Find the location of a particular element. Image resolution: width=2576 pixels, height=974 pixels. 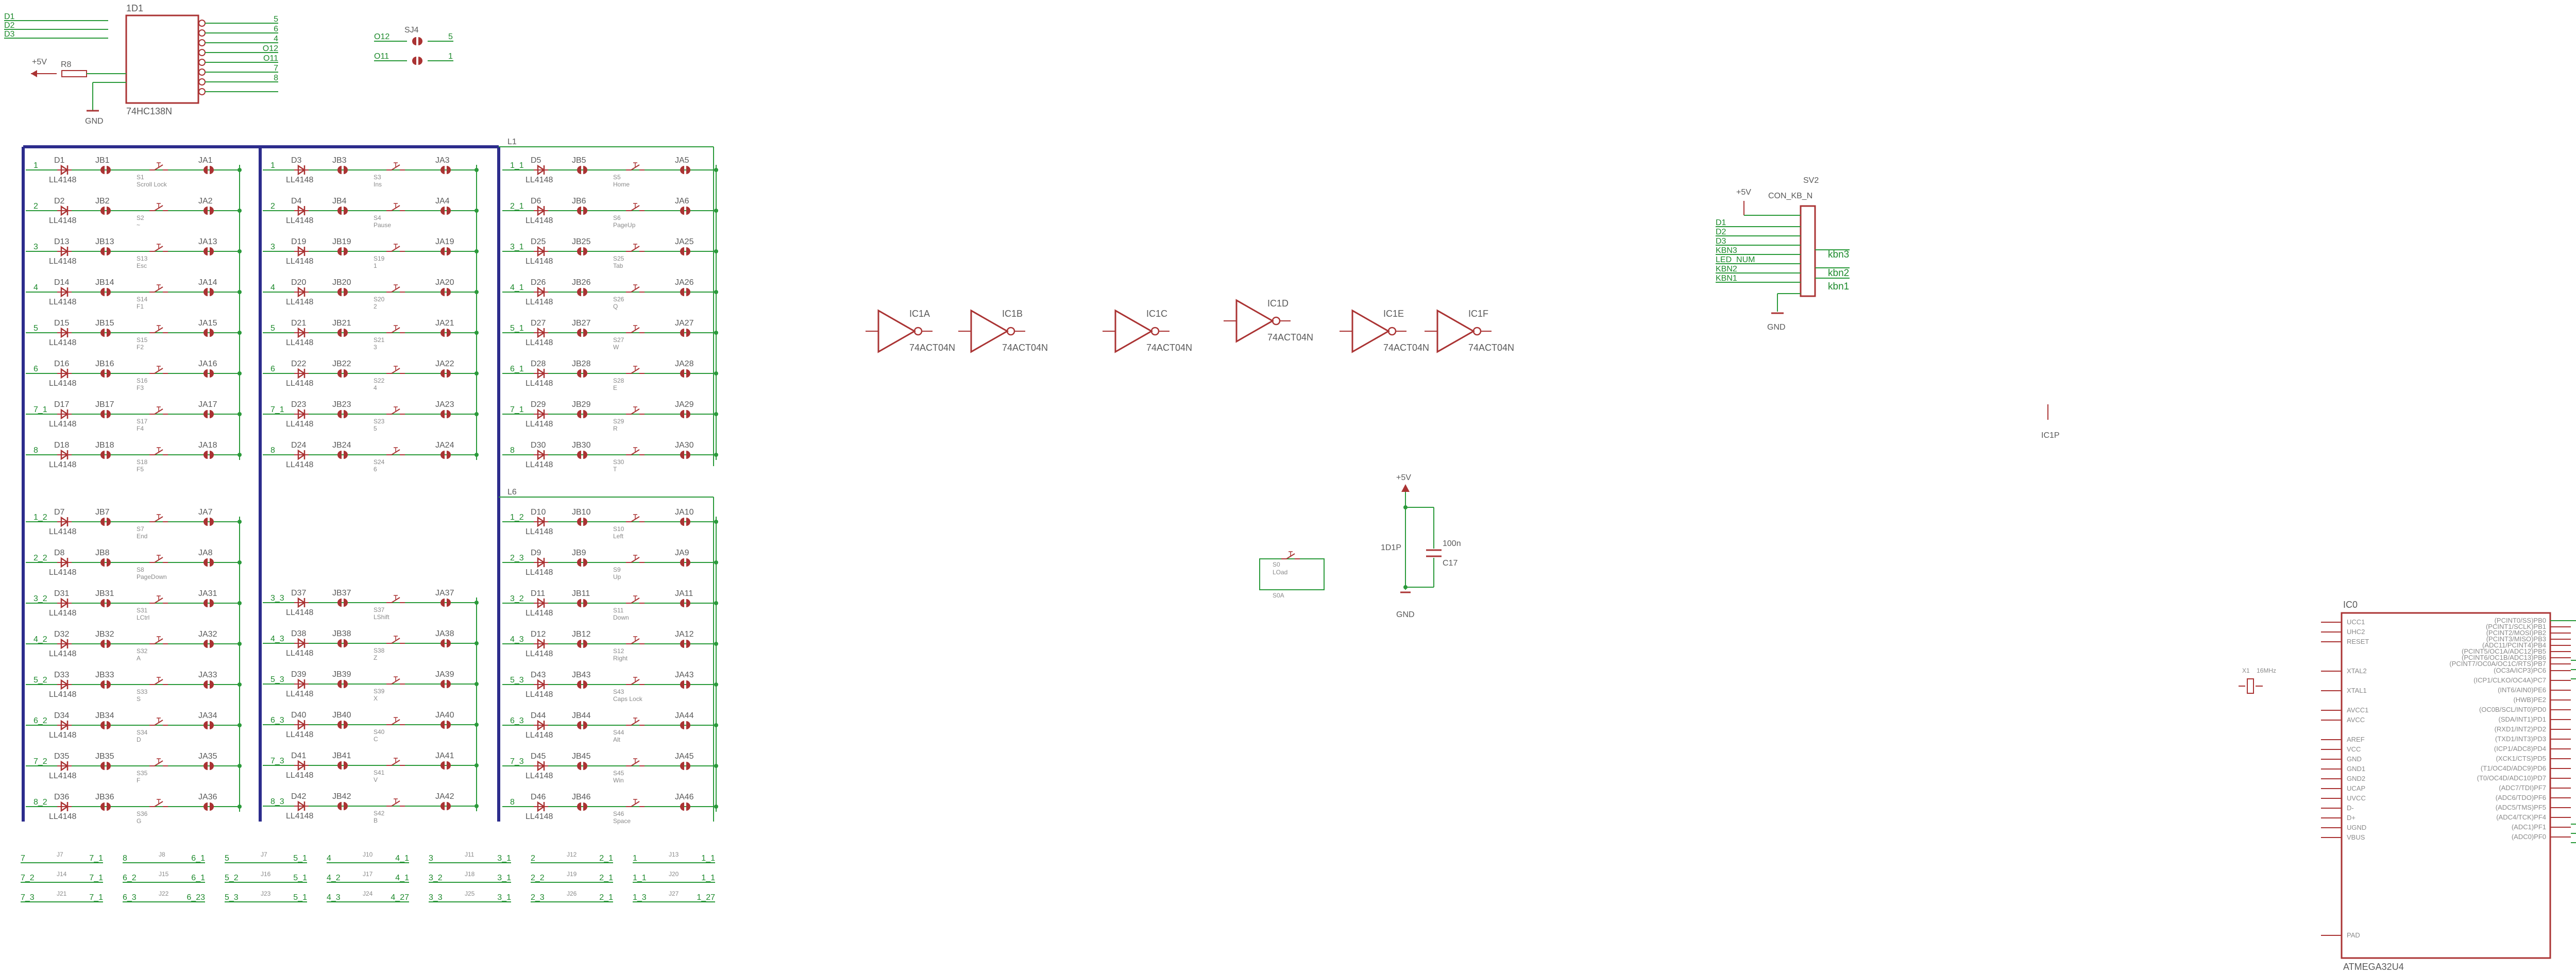

jumper-name: JA2 is located at coordinates (205, 201).